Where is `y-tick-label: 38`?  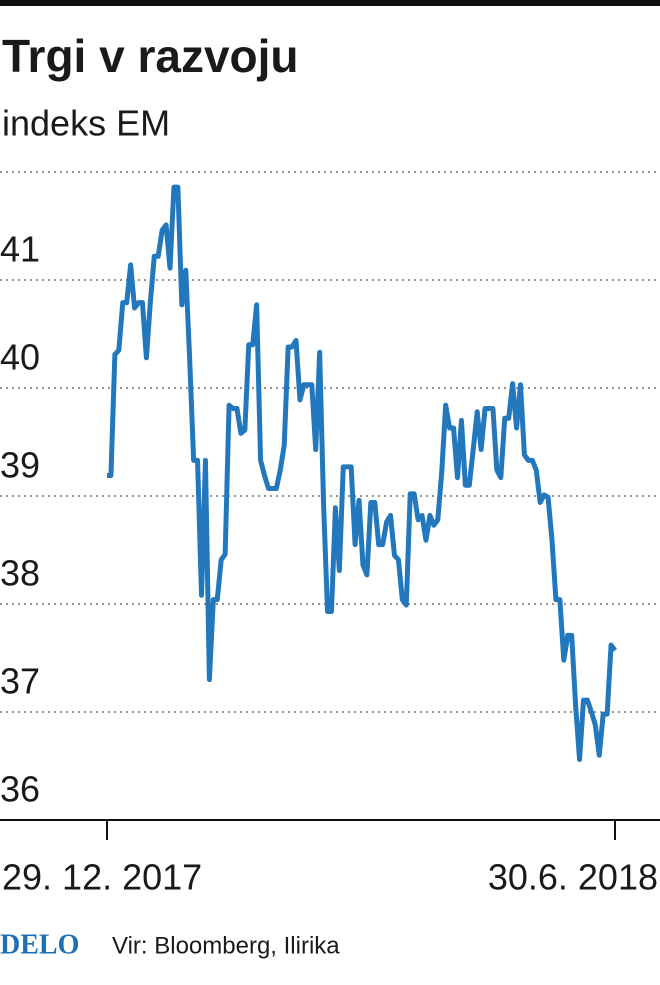
y-tick-label: 38 is located at coordinates (20, 573).